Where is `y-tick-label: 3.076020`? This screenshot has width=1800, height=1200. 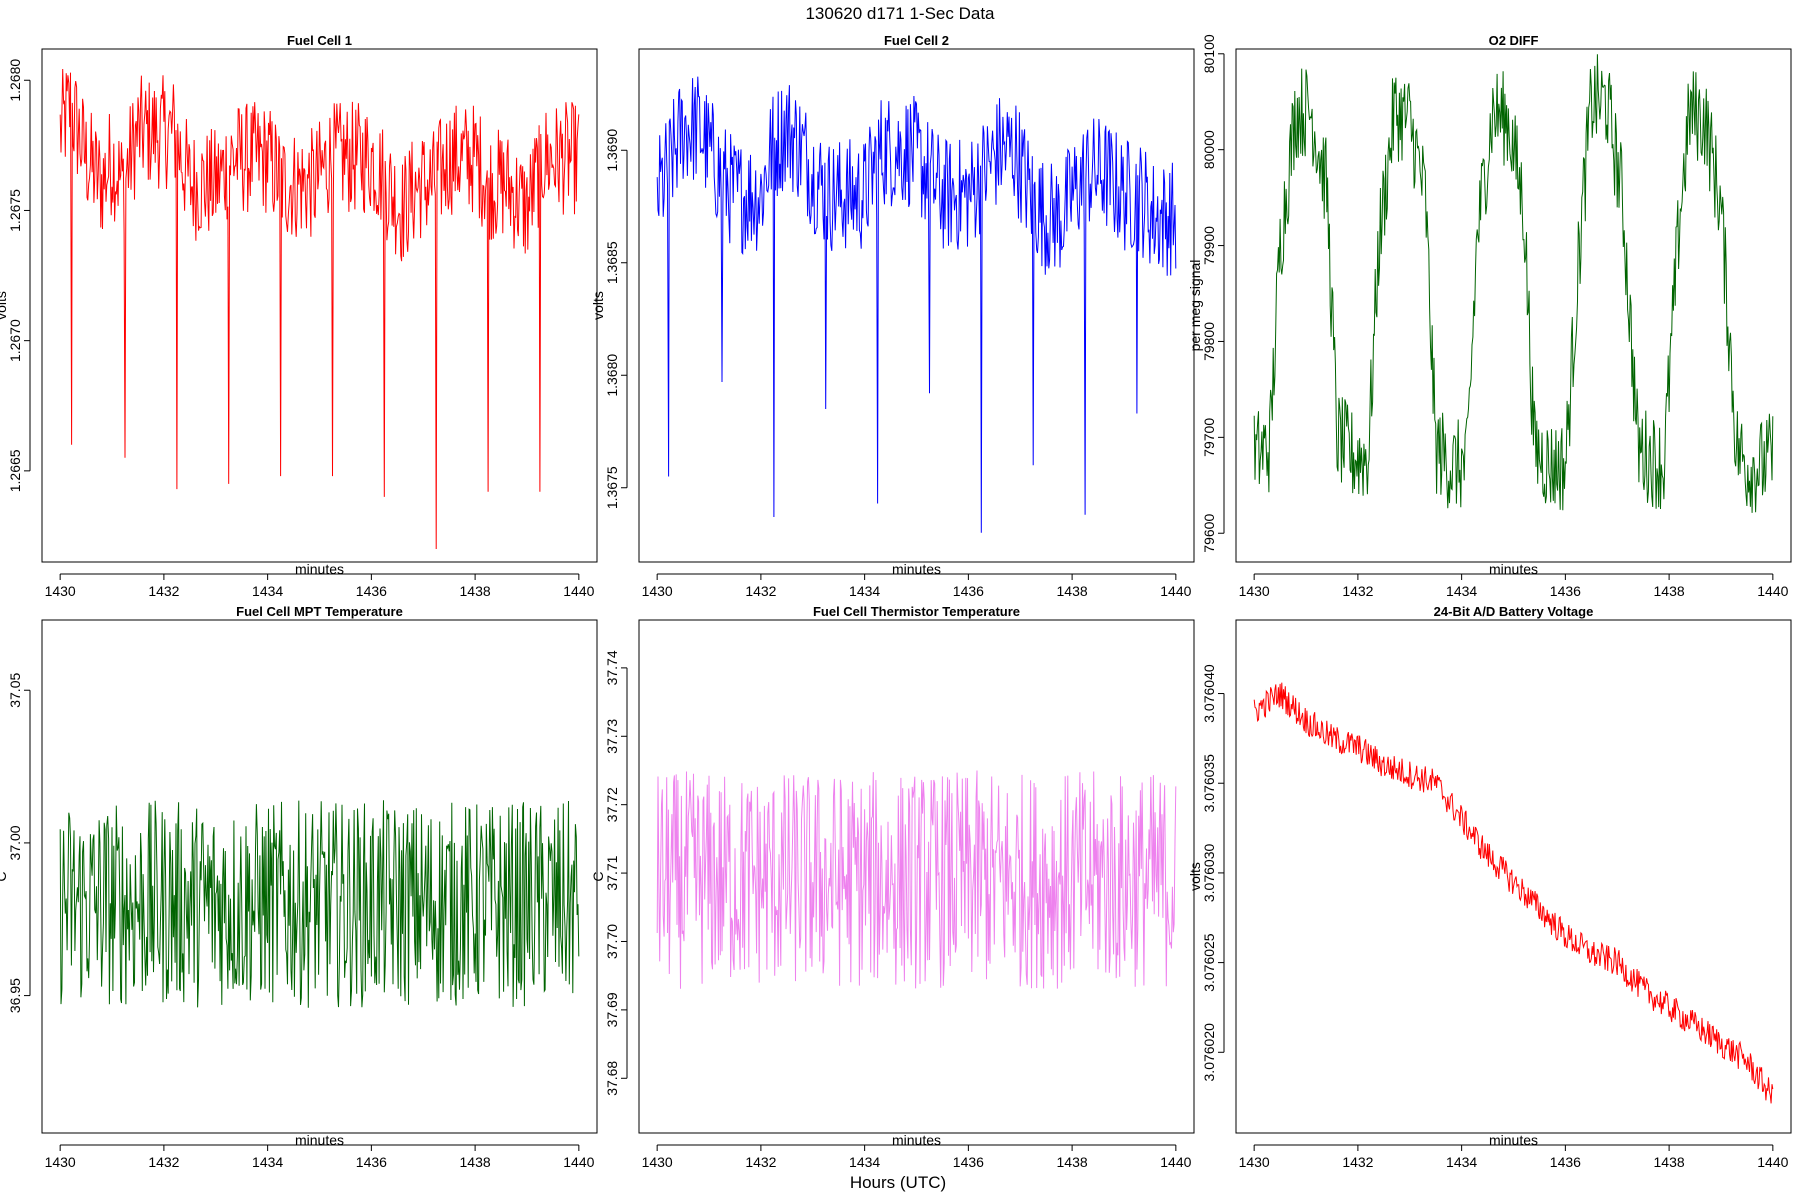 y-tick-label: 3.076020 is located at coordinates (1209, 1052).